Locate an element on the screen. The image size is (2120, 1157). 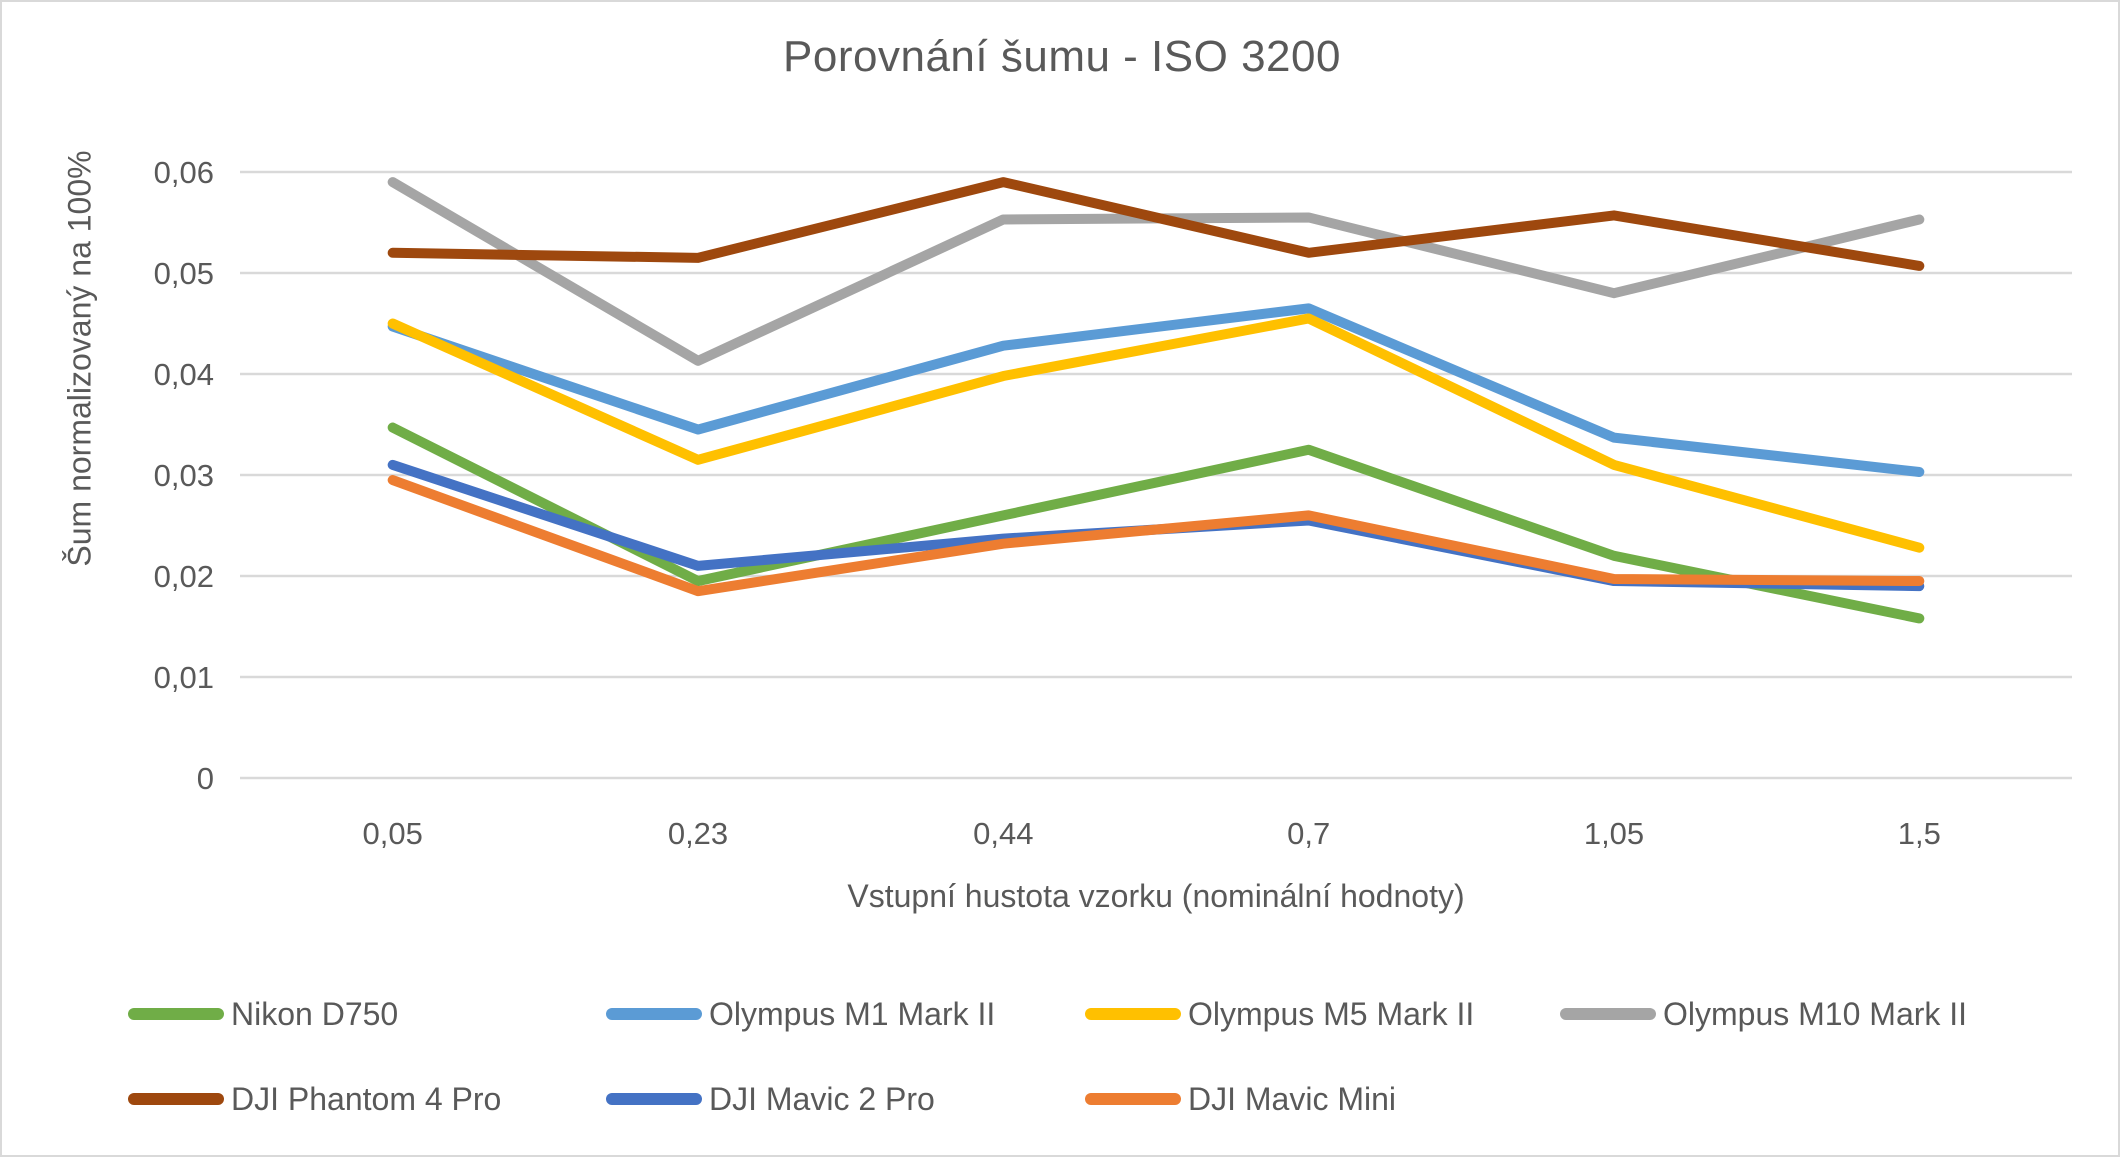
legend-label: Olympus M1 Mark II is located at coordinates (852, 1013).